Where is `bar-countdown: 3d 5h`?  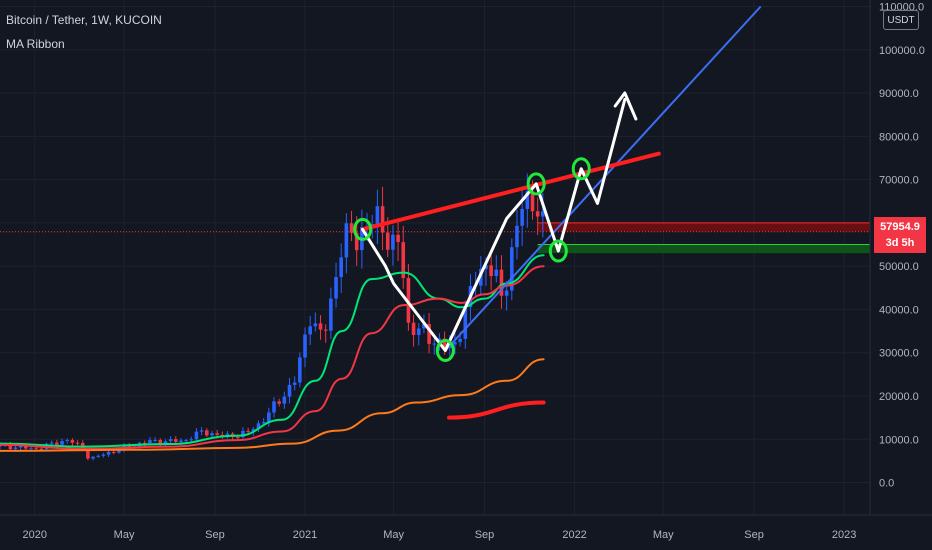
bar-countdown: 3d 5h is located at coordinates (900, 243).